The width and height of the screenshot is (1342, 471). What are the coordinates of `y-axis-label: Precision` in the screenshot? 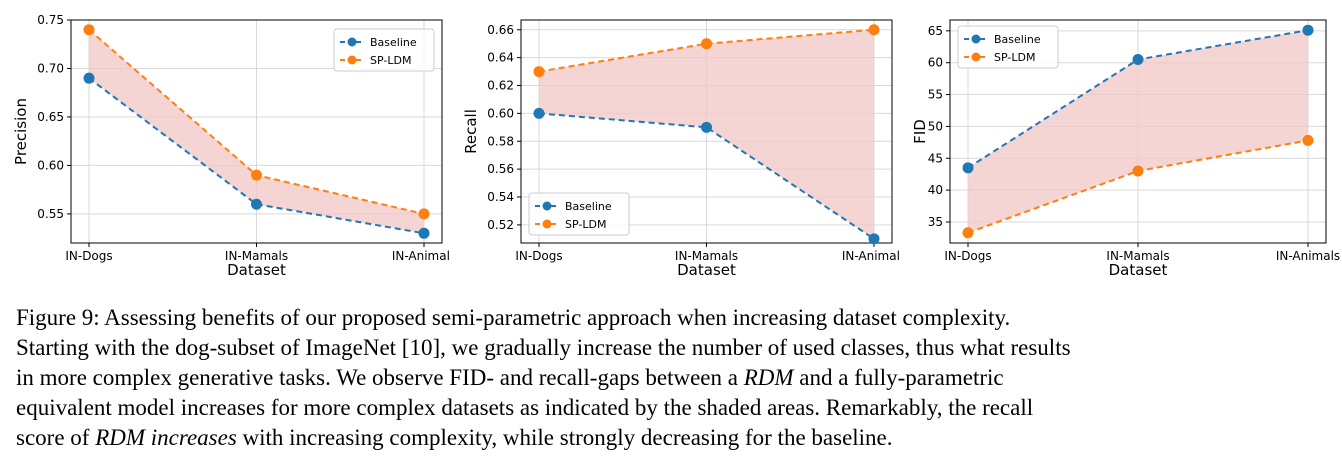 It's located at (21, 131).